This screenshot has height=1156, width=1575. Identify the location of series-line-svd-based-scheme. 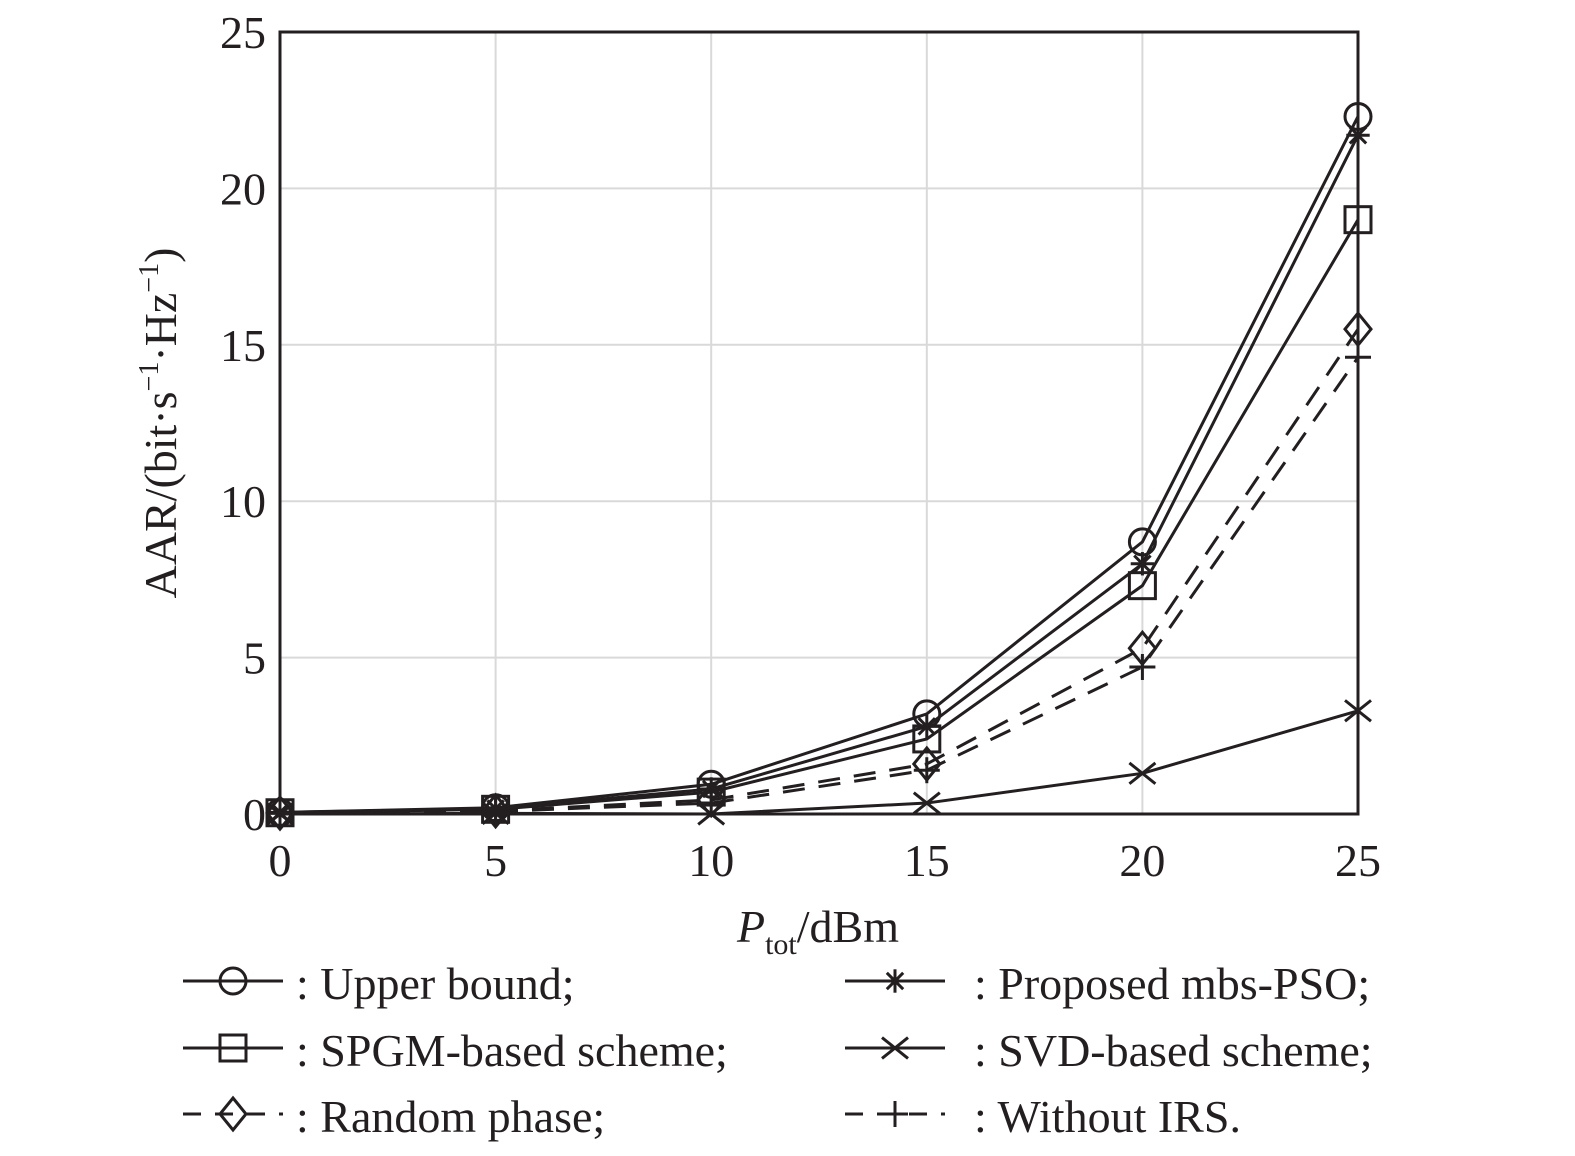
(819, 762).